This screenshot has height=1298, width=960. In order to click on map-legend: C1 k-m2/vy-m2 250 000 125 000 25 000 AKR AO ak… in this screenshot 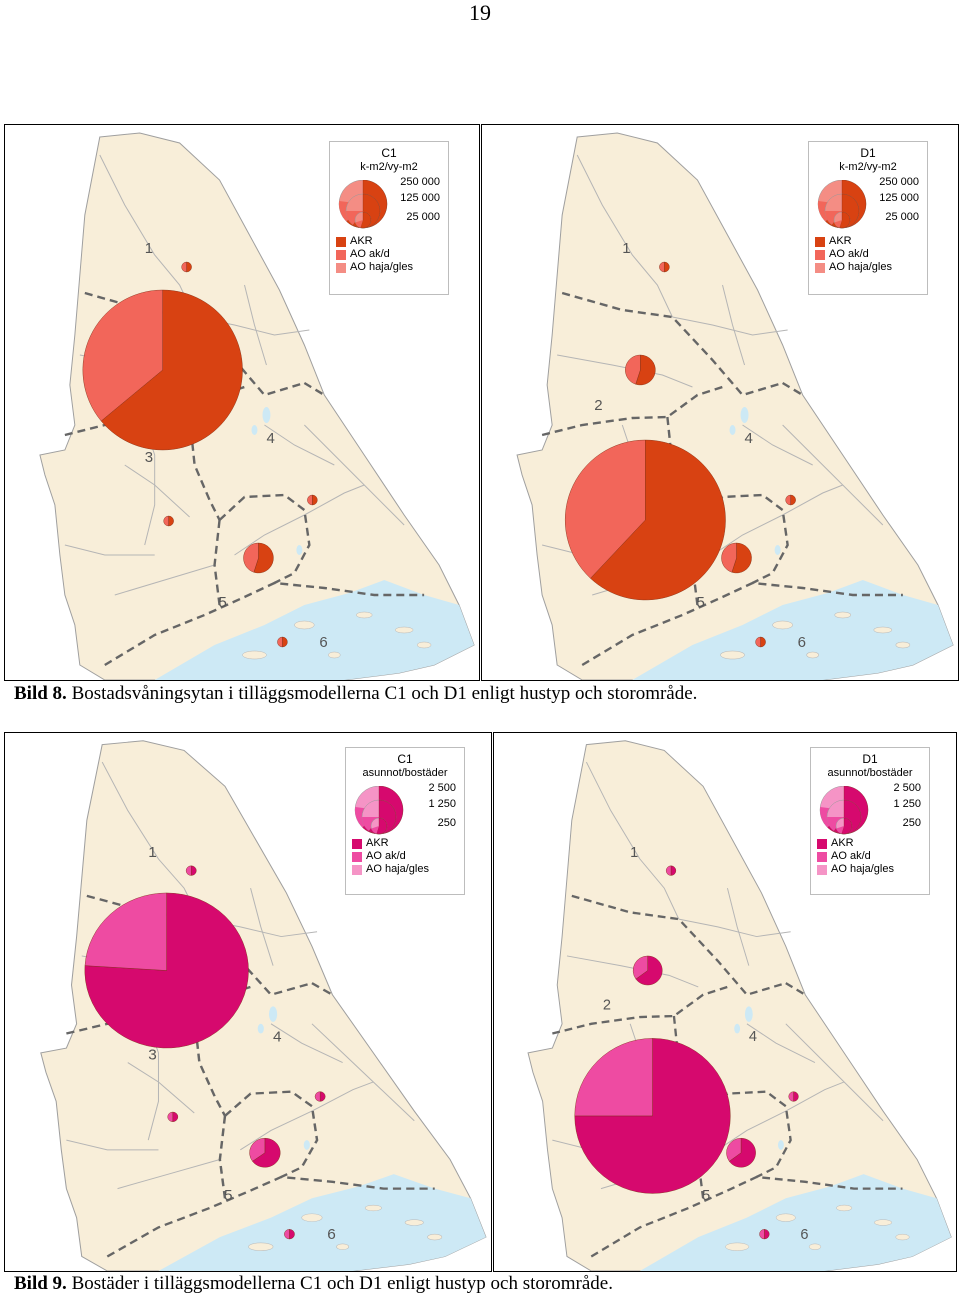, I will do `click(389, 218)`.